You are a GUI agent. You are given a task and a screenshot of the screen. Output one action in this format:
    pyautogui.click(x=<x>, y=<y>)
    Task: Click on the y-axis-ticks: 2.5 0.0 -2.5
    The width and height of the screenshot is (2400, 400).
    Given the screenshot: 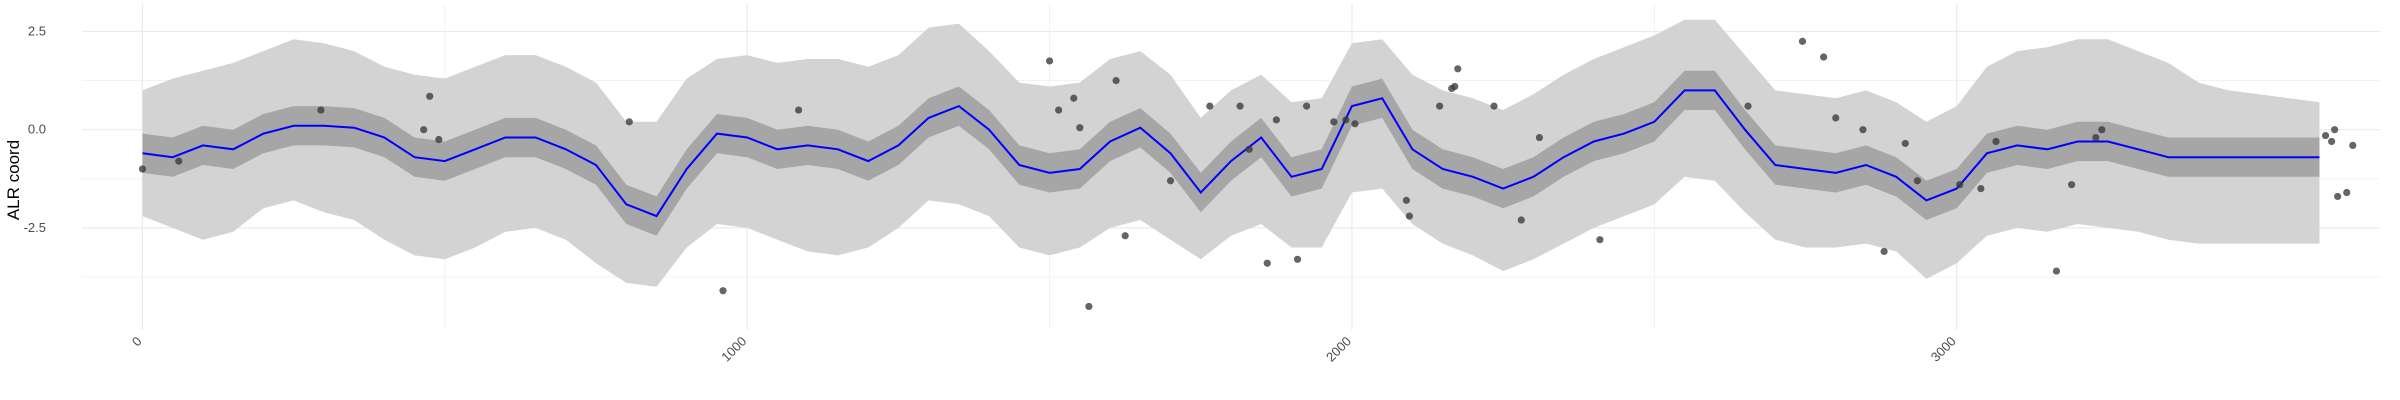 What is the action you would take?
    pyautogui.click(x=35, y=128)
    